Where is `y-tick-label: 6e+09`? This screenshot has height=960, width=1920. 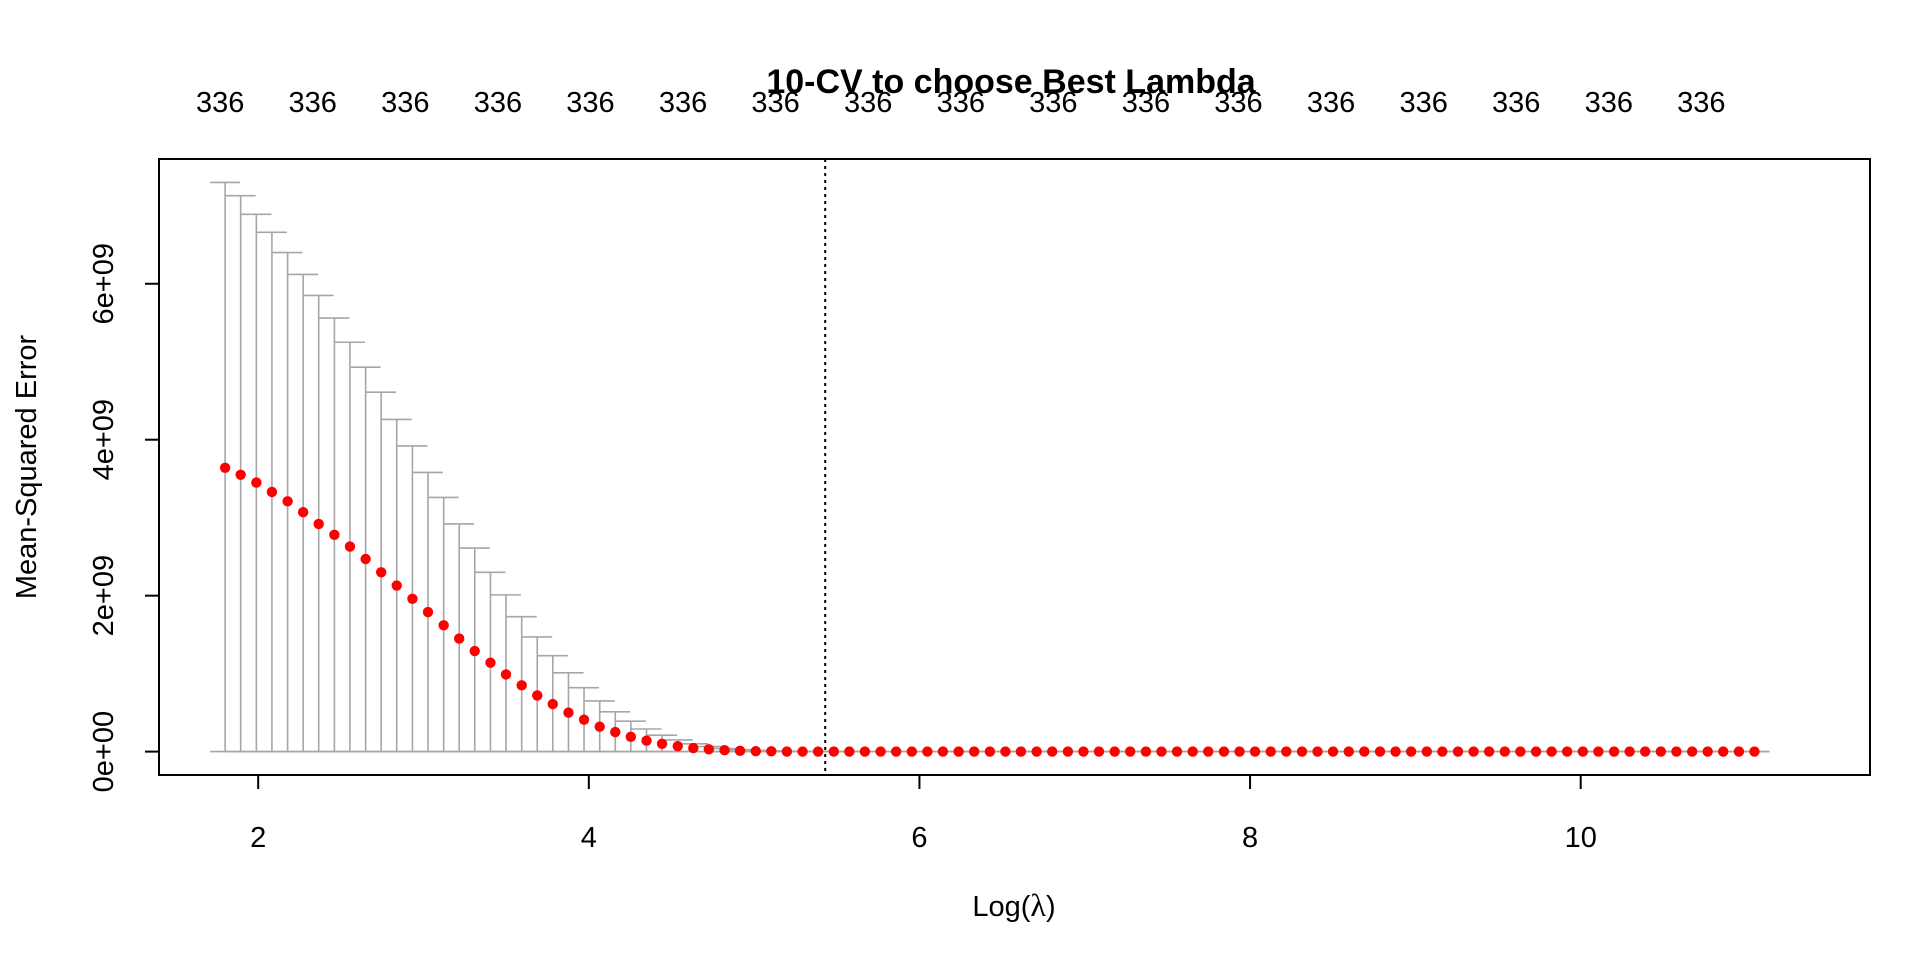 y-tick-label: 6e+09 is located at coordinates (104, 283).